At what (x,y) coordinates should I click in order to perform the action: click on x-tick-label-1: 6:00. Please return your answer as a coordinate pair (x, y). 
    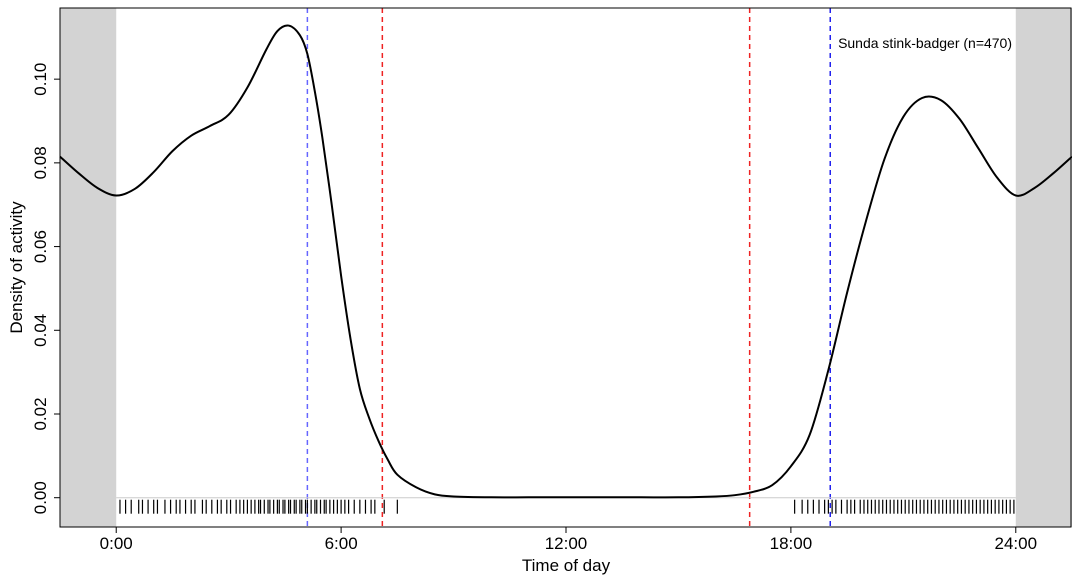
    Looking at the image, I should click on (341, 543).